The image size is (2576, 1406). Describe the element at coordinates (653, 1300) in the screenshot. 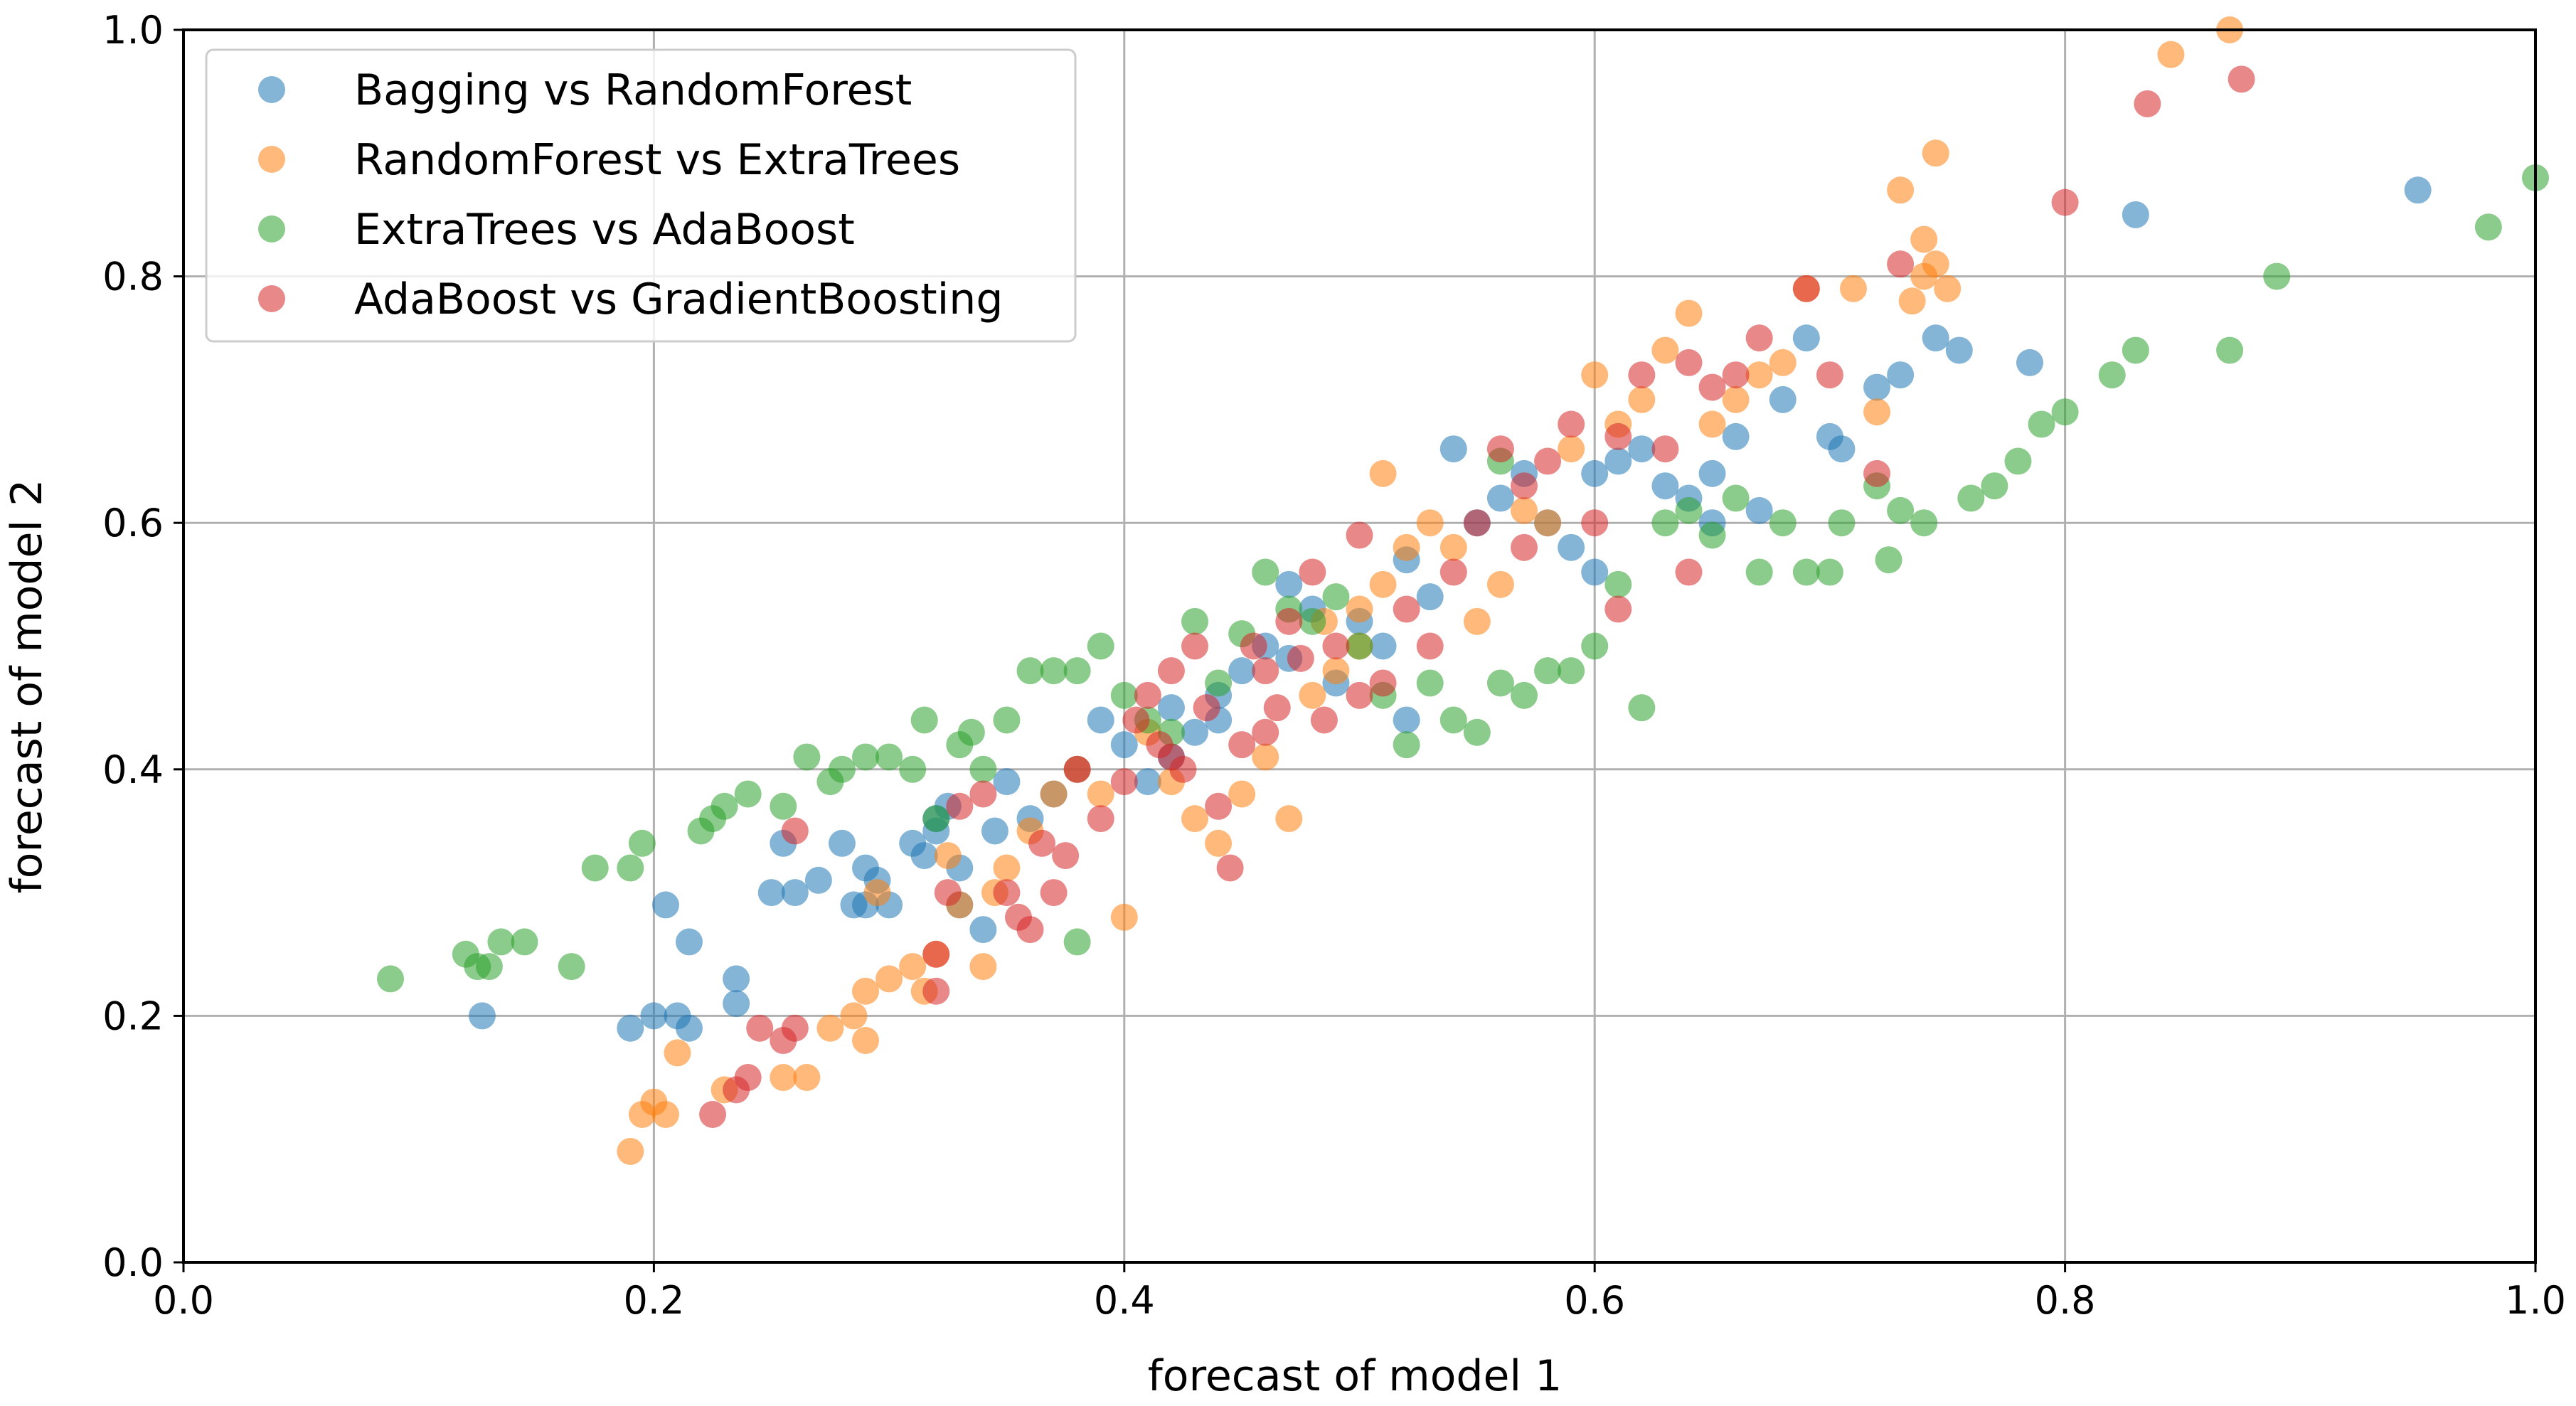

I see `x-tick-label: 0.2` at that location.